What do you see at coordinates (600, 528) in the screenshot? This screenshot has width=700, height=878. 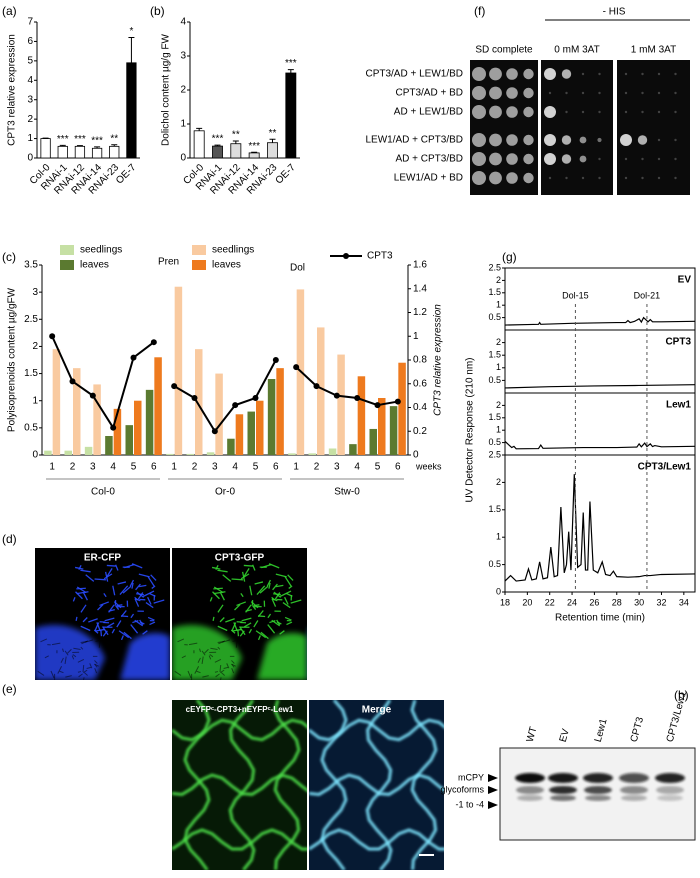 I see `line` at bounding box center [600, 528].